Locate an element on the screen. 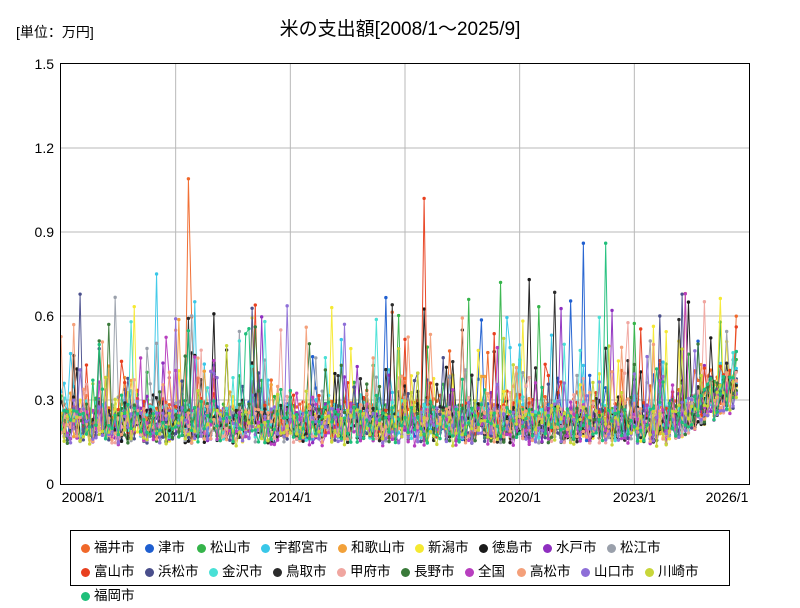  legend-item-0: 福井市 is located at coordinates (112, 548).